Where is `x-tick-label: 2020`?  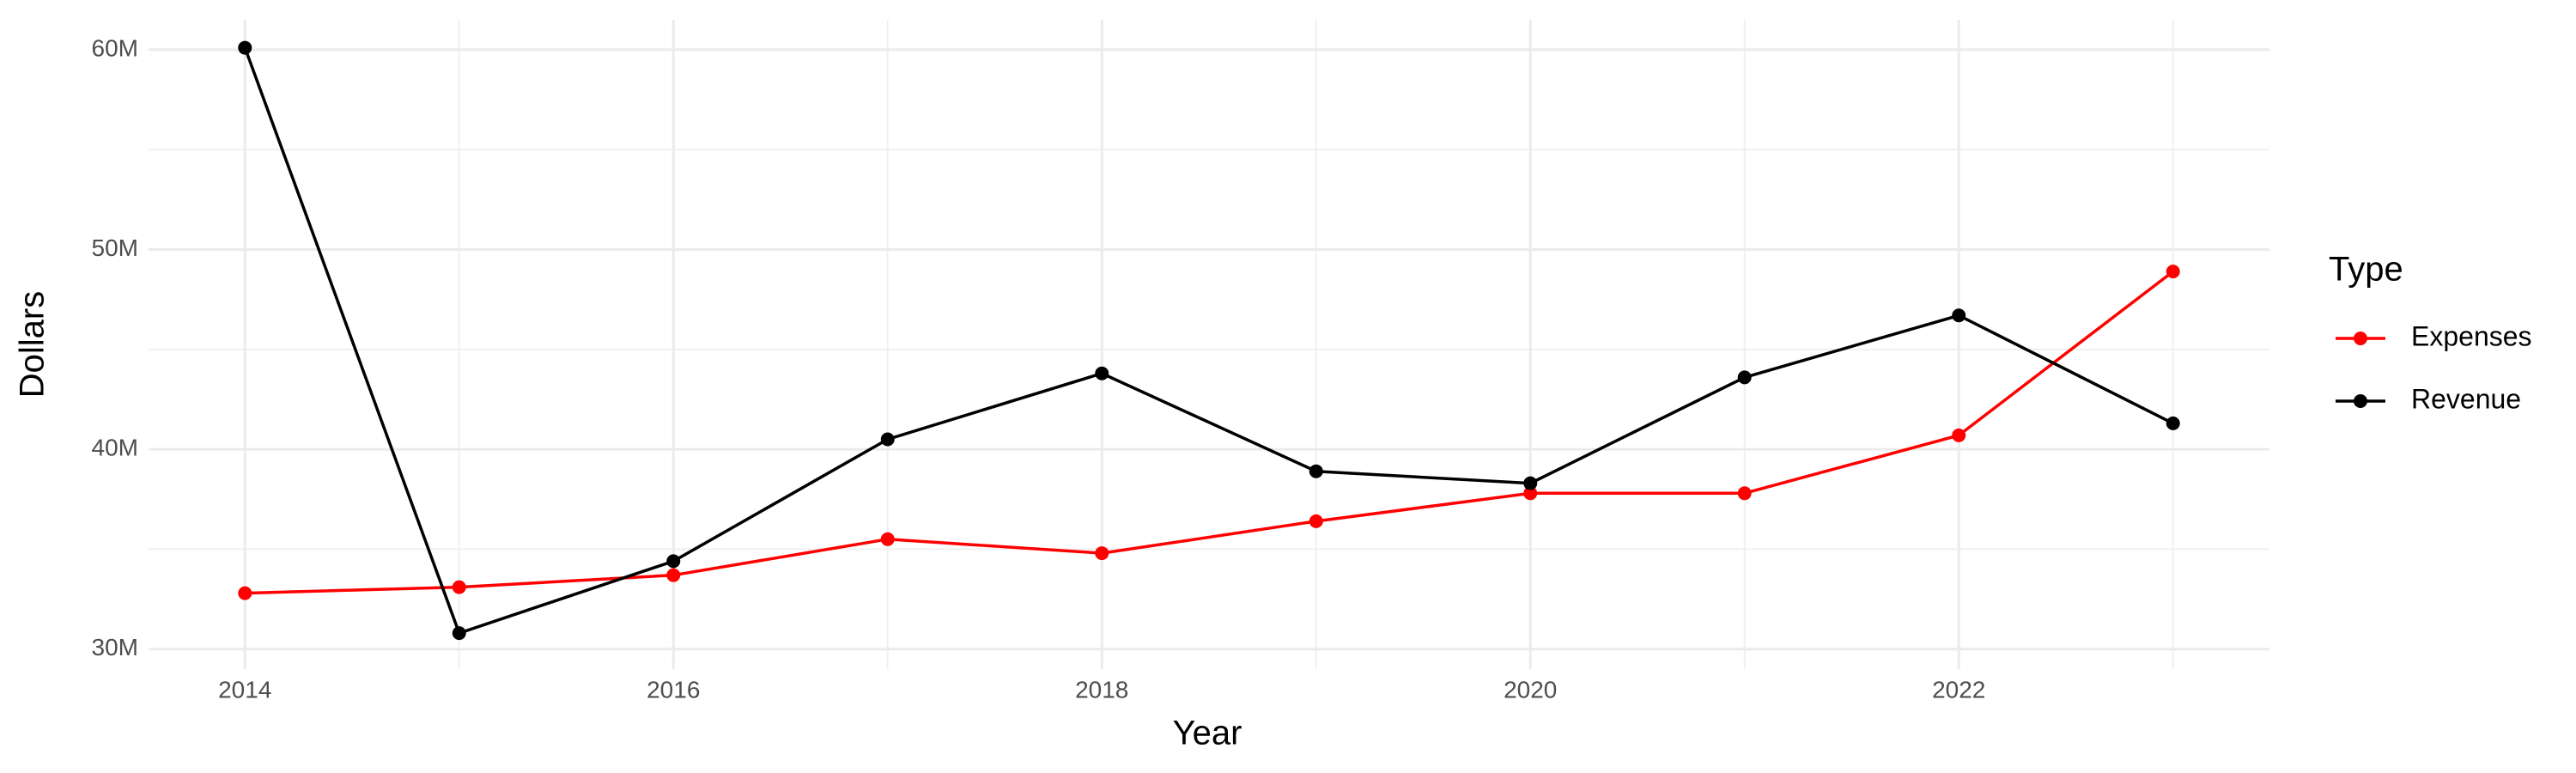 x-tick-label: 2020 is located at coordinates (1530, 689).